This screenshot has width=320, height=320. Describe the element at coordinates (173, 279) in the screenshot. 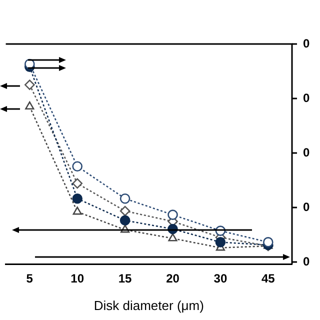

I see `x-tick-label: 20` at that location.